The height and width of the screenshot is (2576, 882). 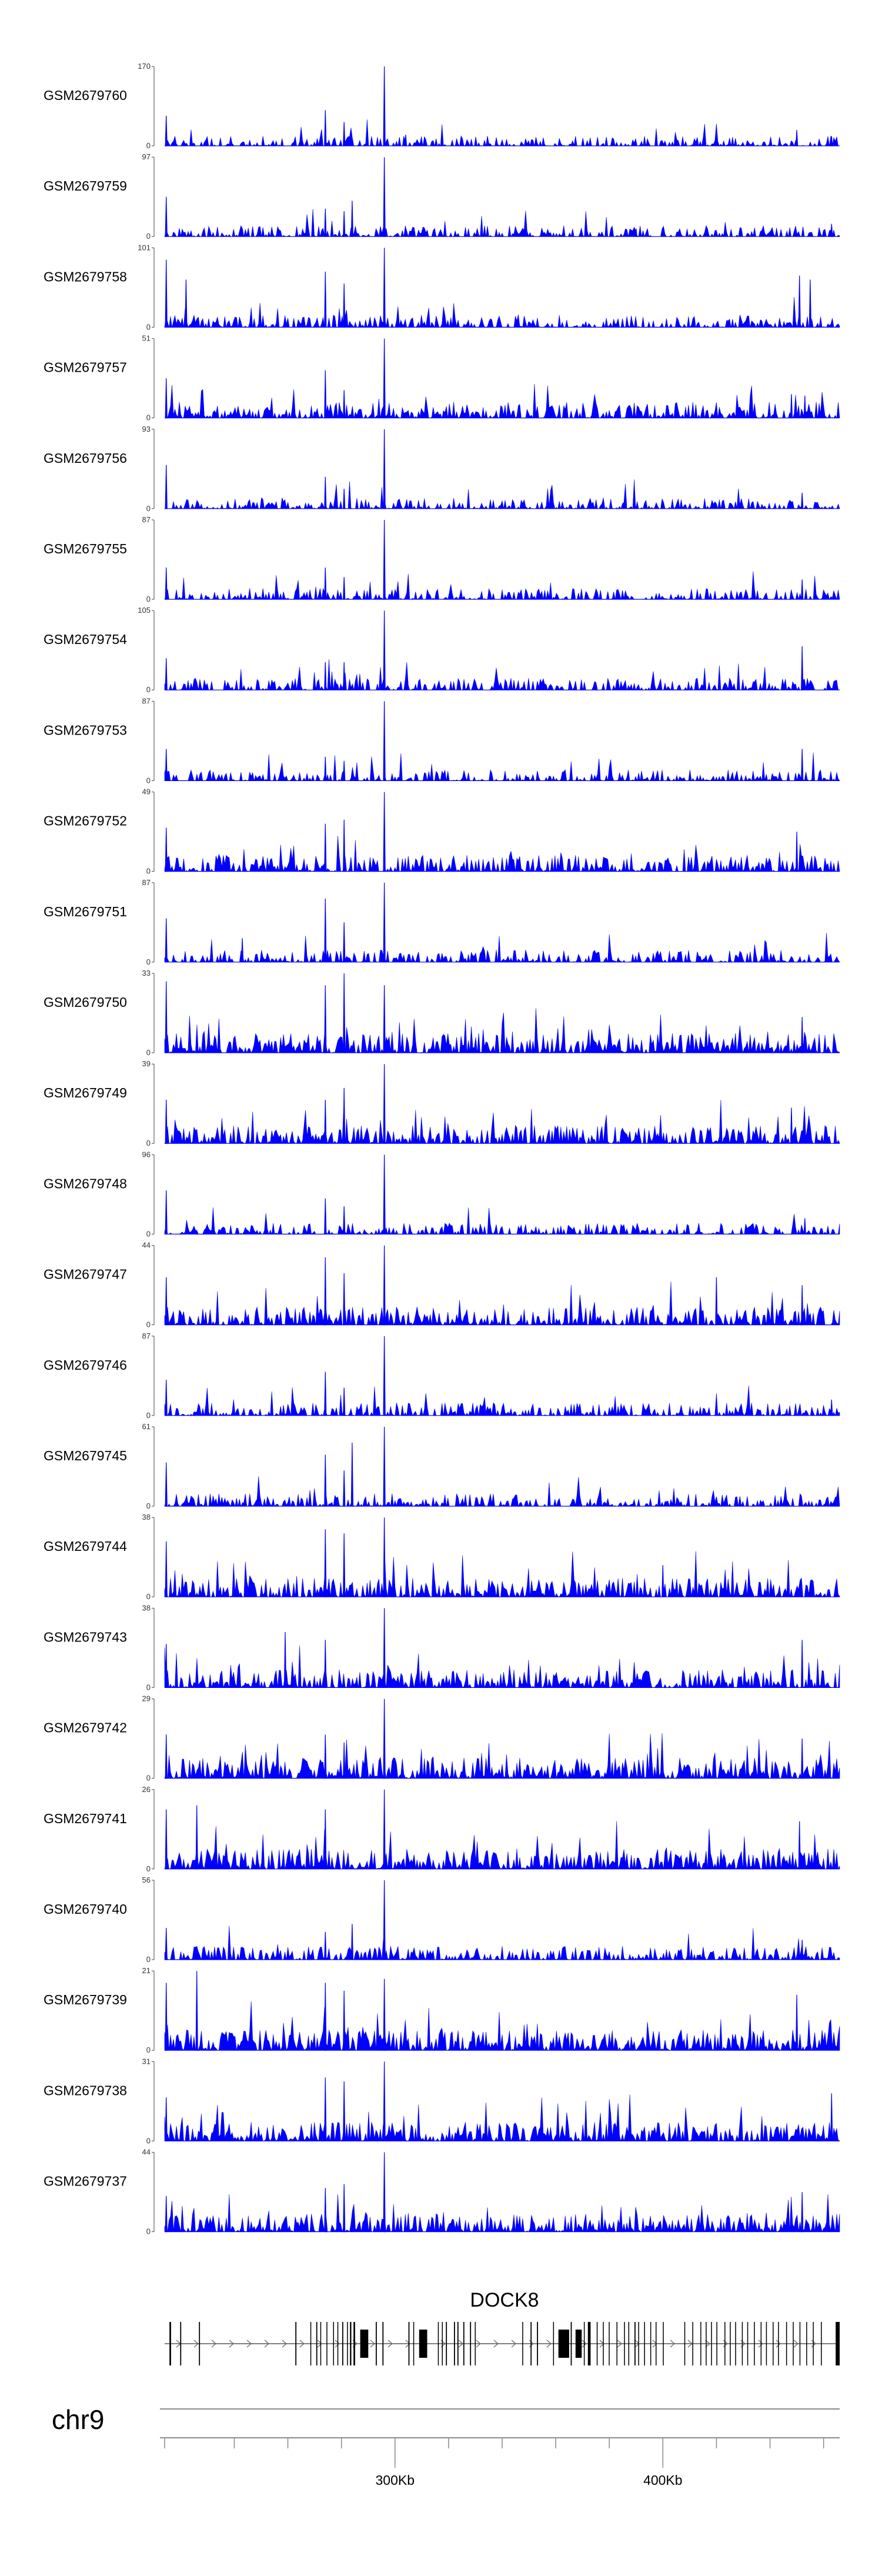 I want to click on sample-label: GSM2679738, so click(x=85, y=2090).